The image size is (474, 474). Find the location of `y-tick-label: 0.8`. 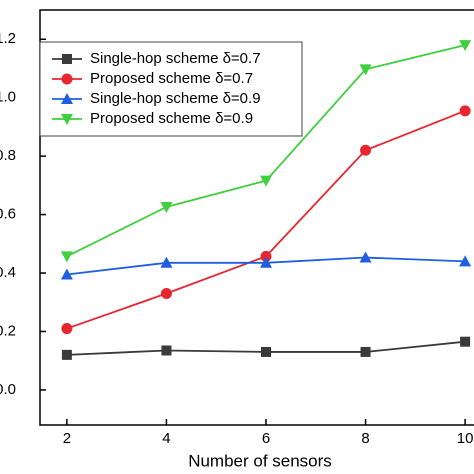

y-tick-label: 0.8 is located at coordinates (8, 155).